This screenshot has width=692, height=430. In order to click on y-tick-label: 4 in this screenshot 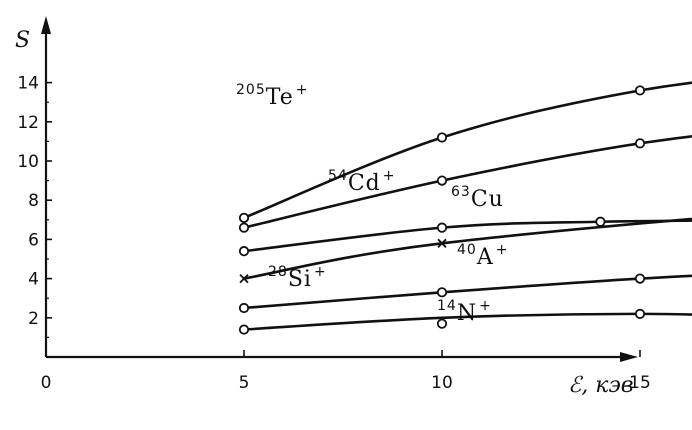, I will do `click(33, 280)`.